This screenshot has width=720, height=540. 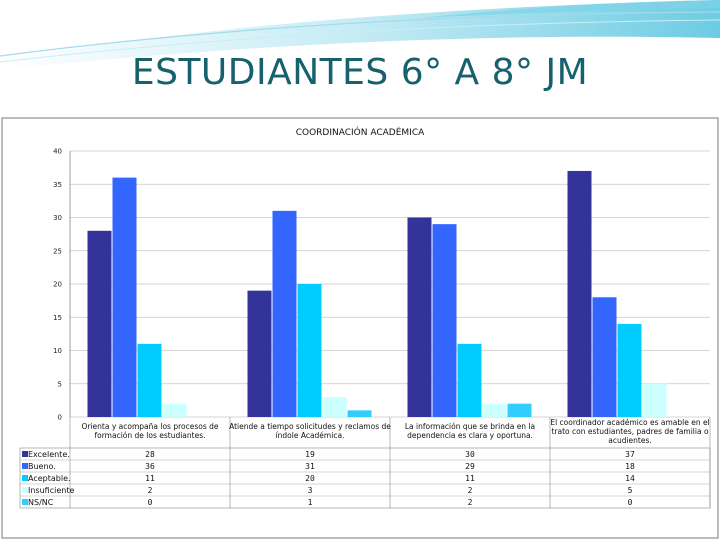 I want to click on legend-label: Bueno., so click(x=42, y=466).